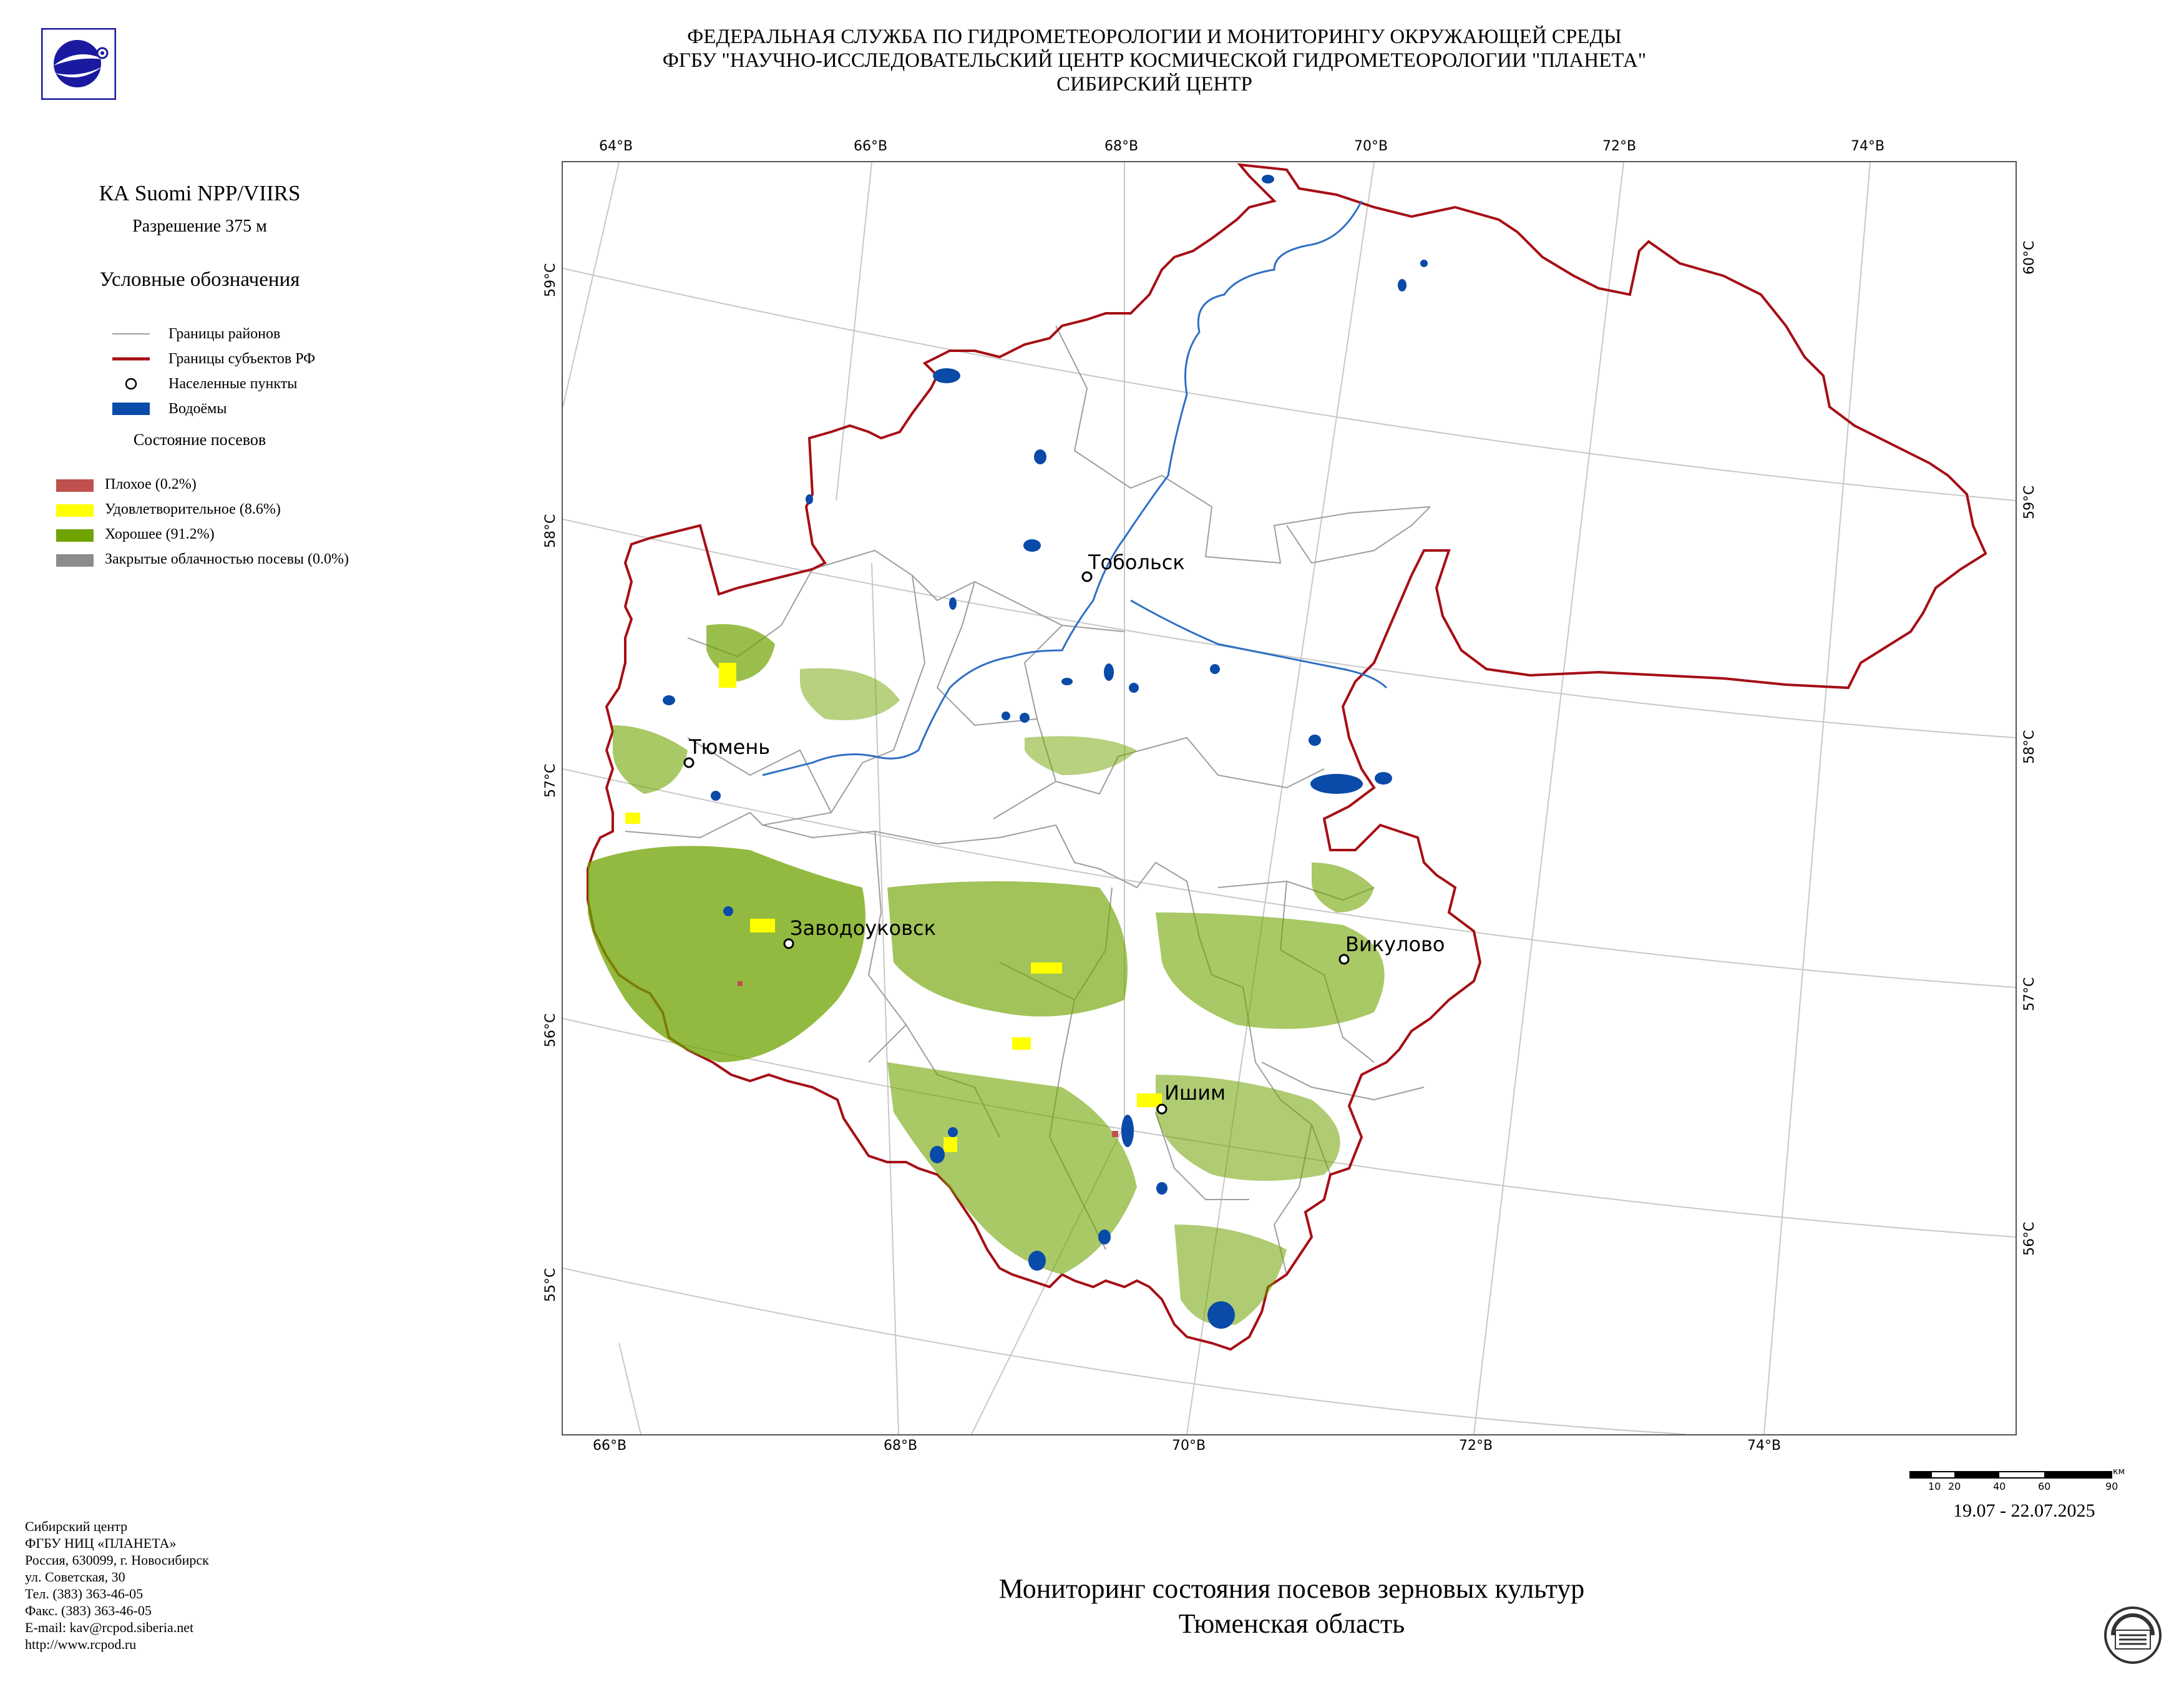 This screenshot has width=2184, height=1682. Describe the element at coordinates (1620, 146) in the screenshot. I see `top-tick: 72°В` at that location.